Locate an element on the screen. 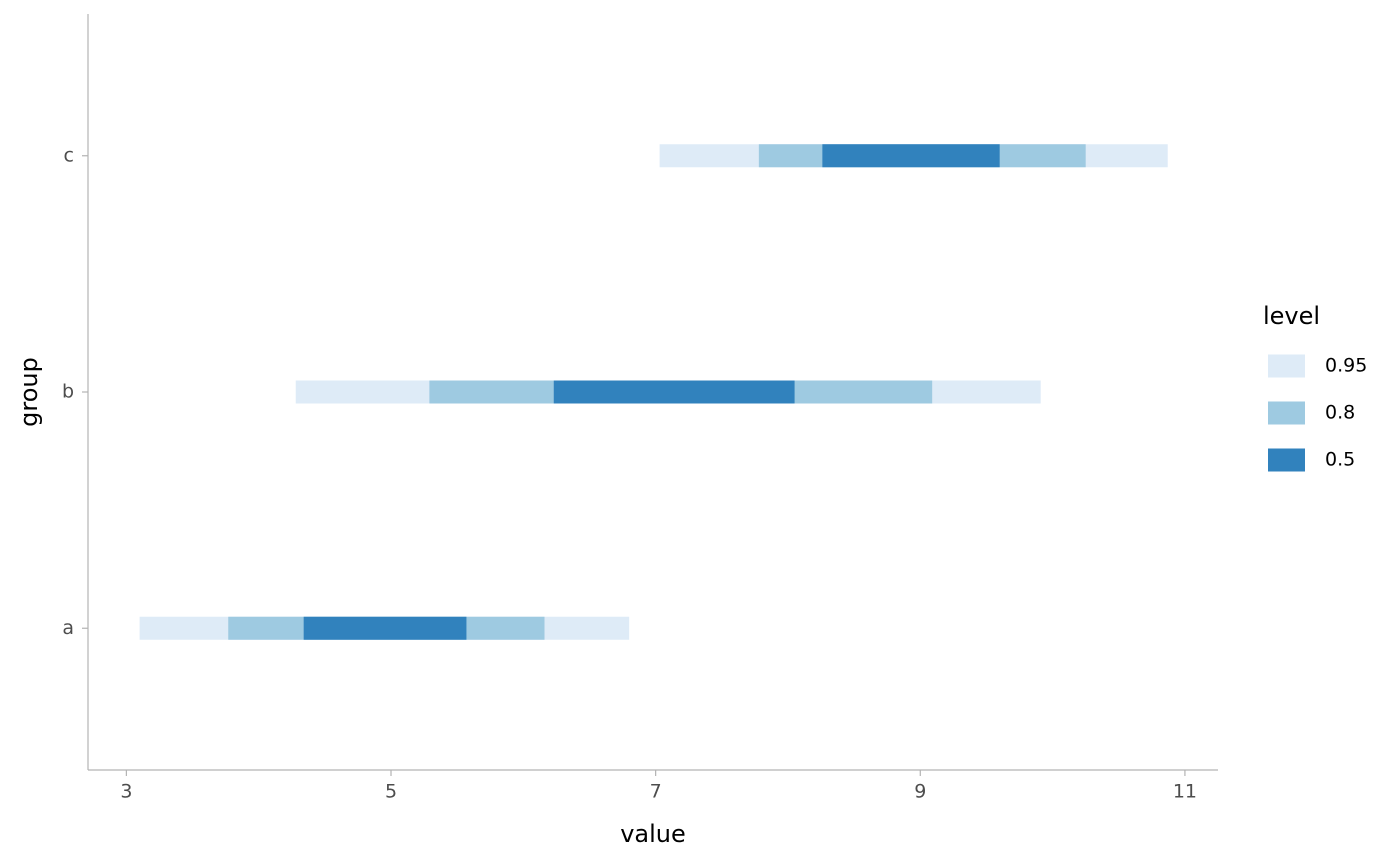 This screenshot has height=866, width=1400. legend-label: 0.8 is located at coordinates (1340, 413).